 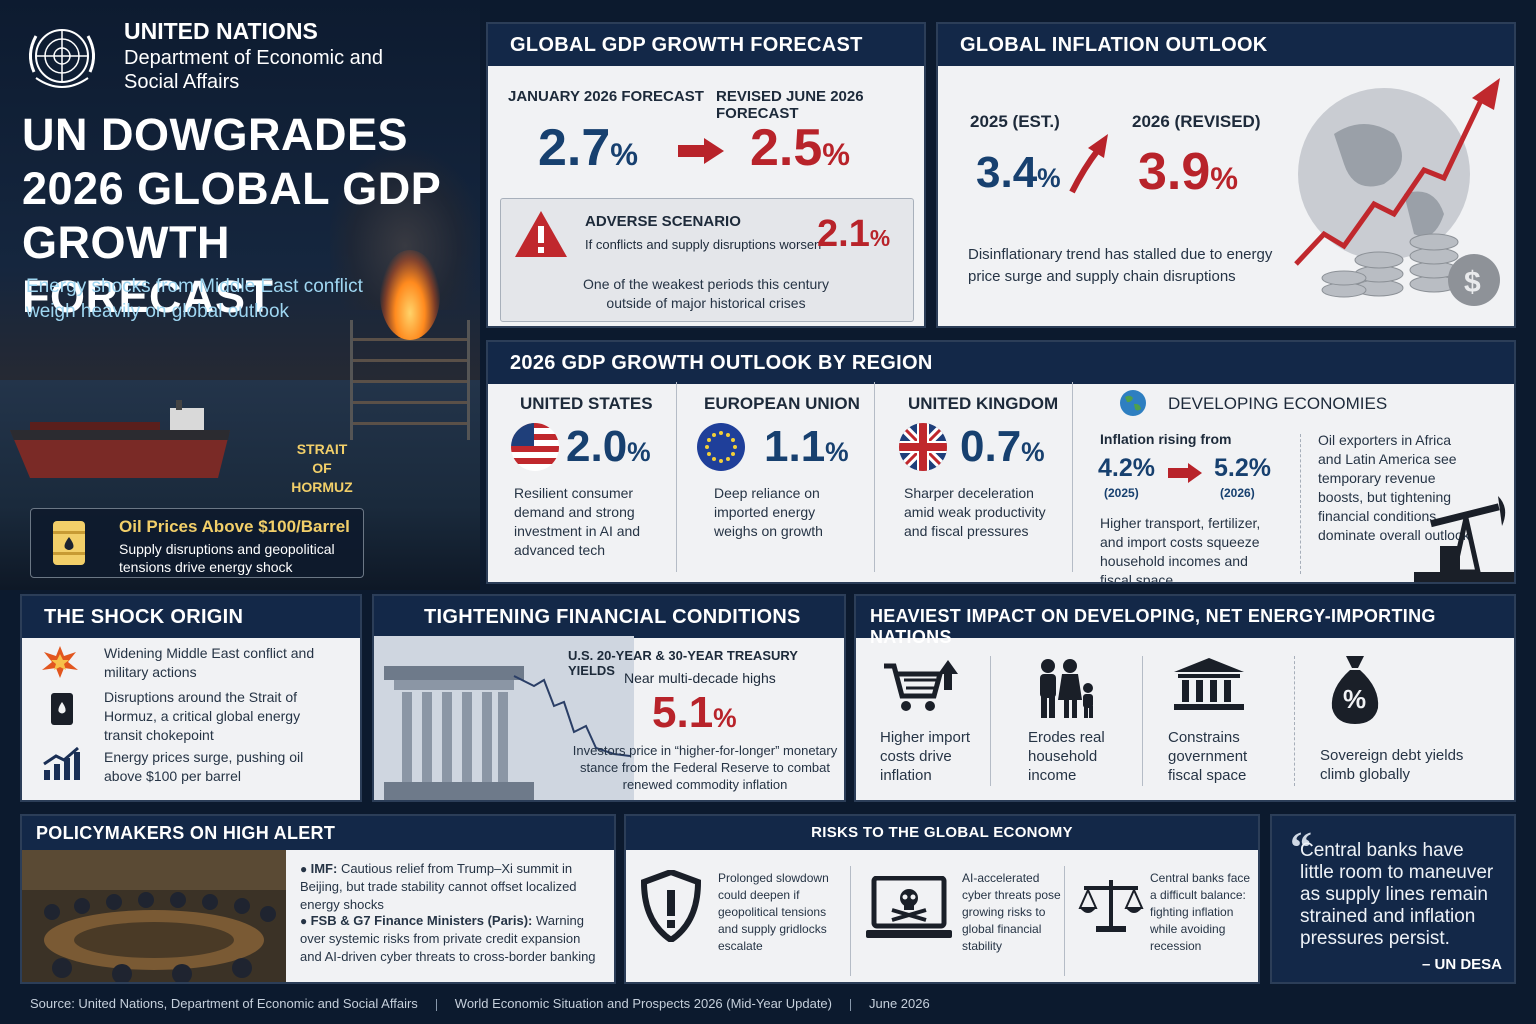 What do you see at coordinates (1278, 403) in the screenshot?
I see `region-dev-name: DEVELOPING ECONOMIES` at bounding box center [1278, 403].